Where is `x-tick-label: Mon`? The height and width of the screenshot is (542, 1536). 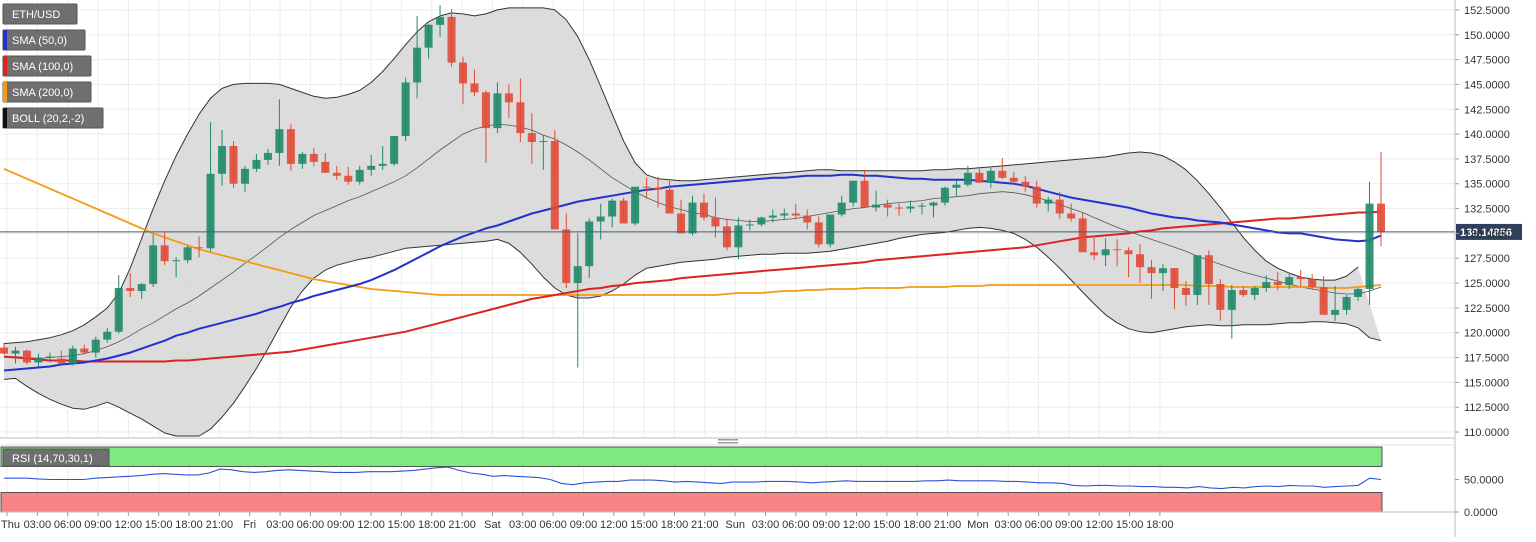
x-tick-label: Mon is located at coordinates (977, 525).